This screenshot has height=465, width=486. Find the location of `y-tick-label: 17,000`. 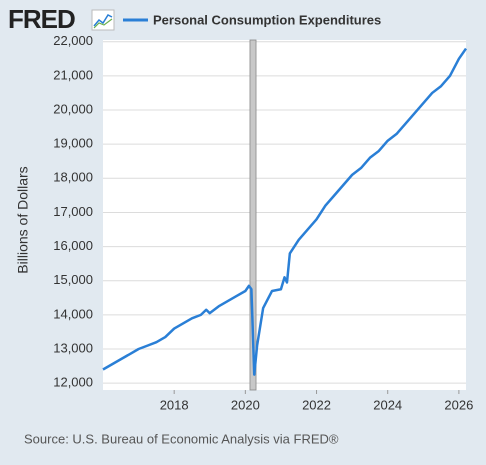

y-tick-label: 17,000 is located at coordinates (73, 211).